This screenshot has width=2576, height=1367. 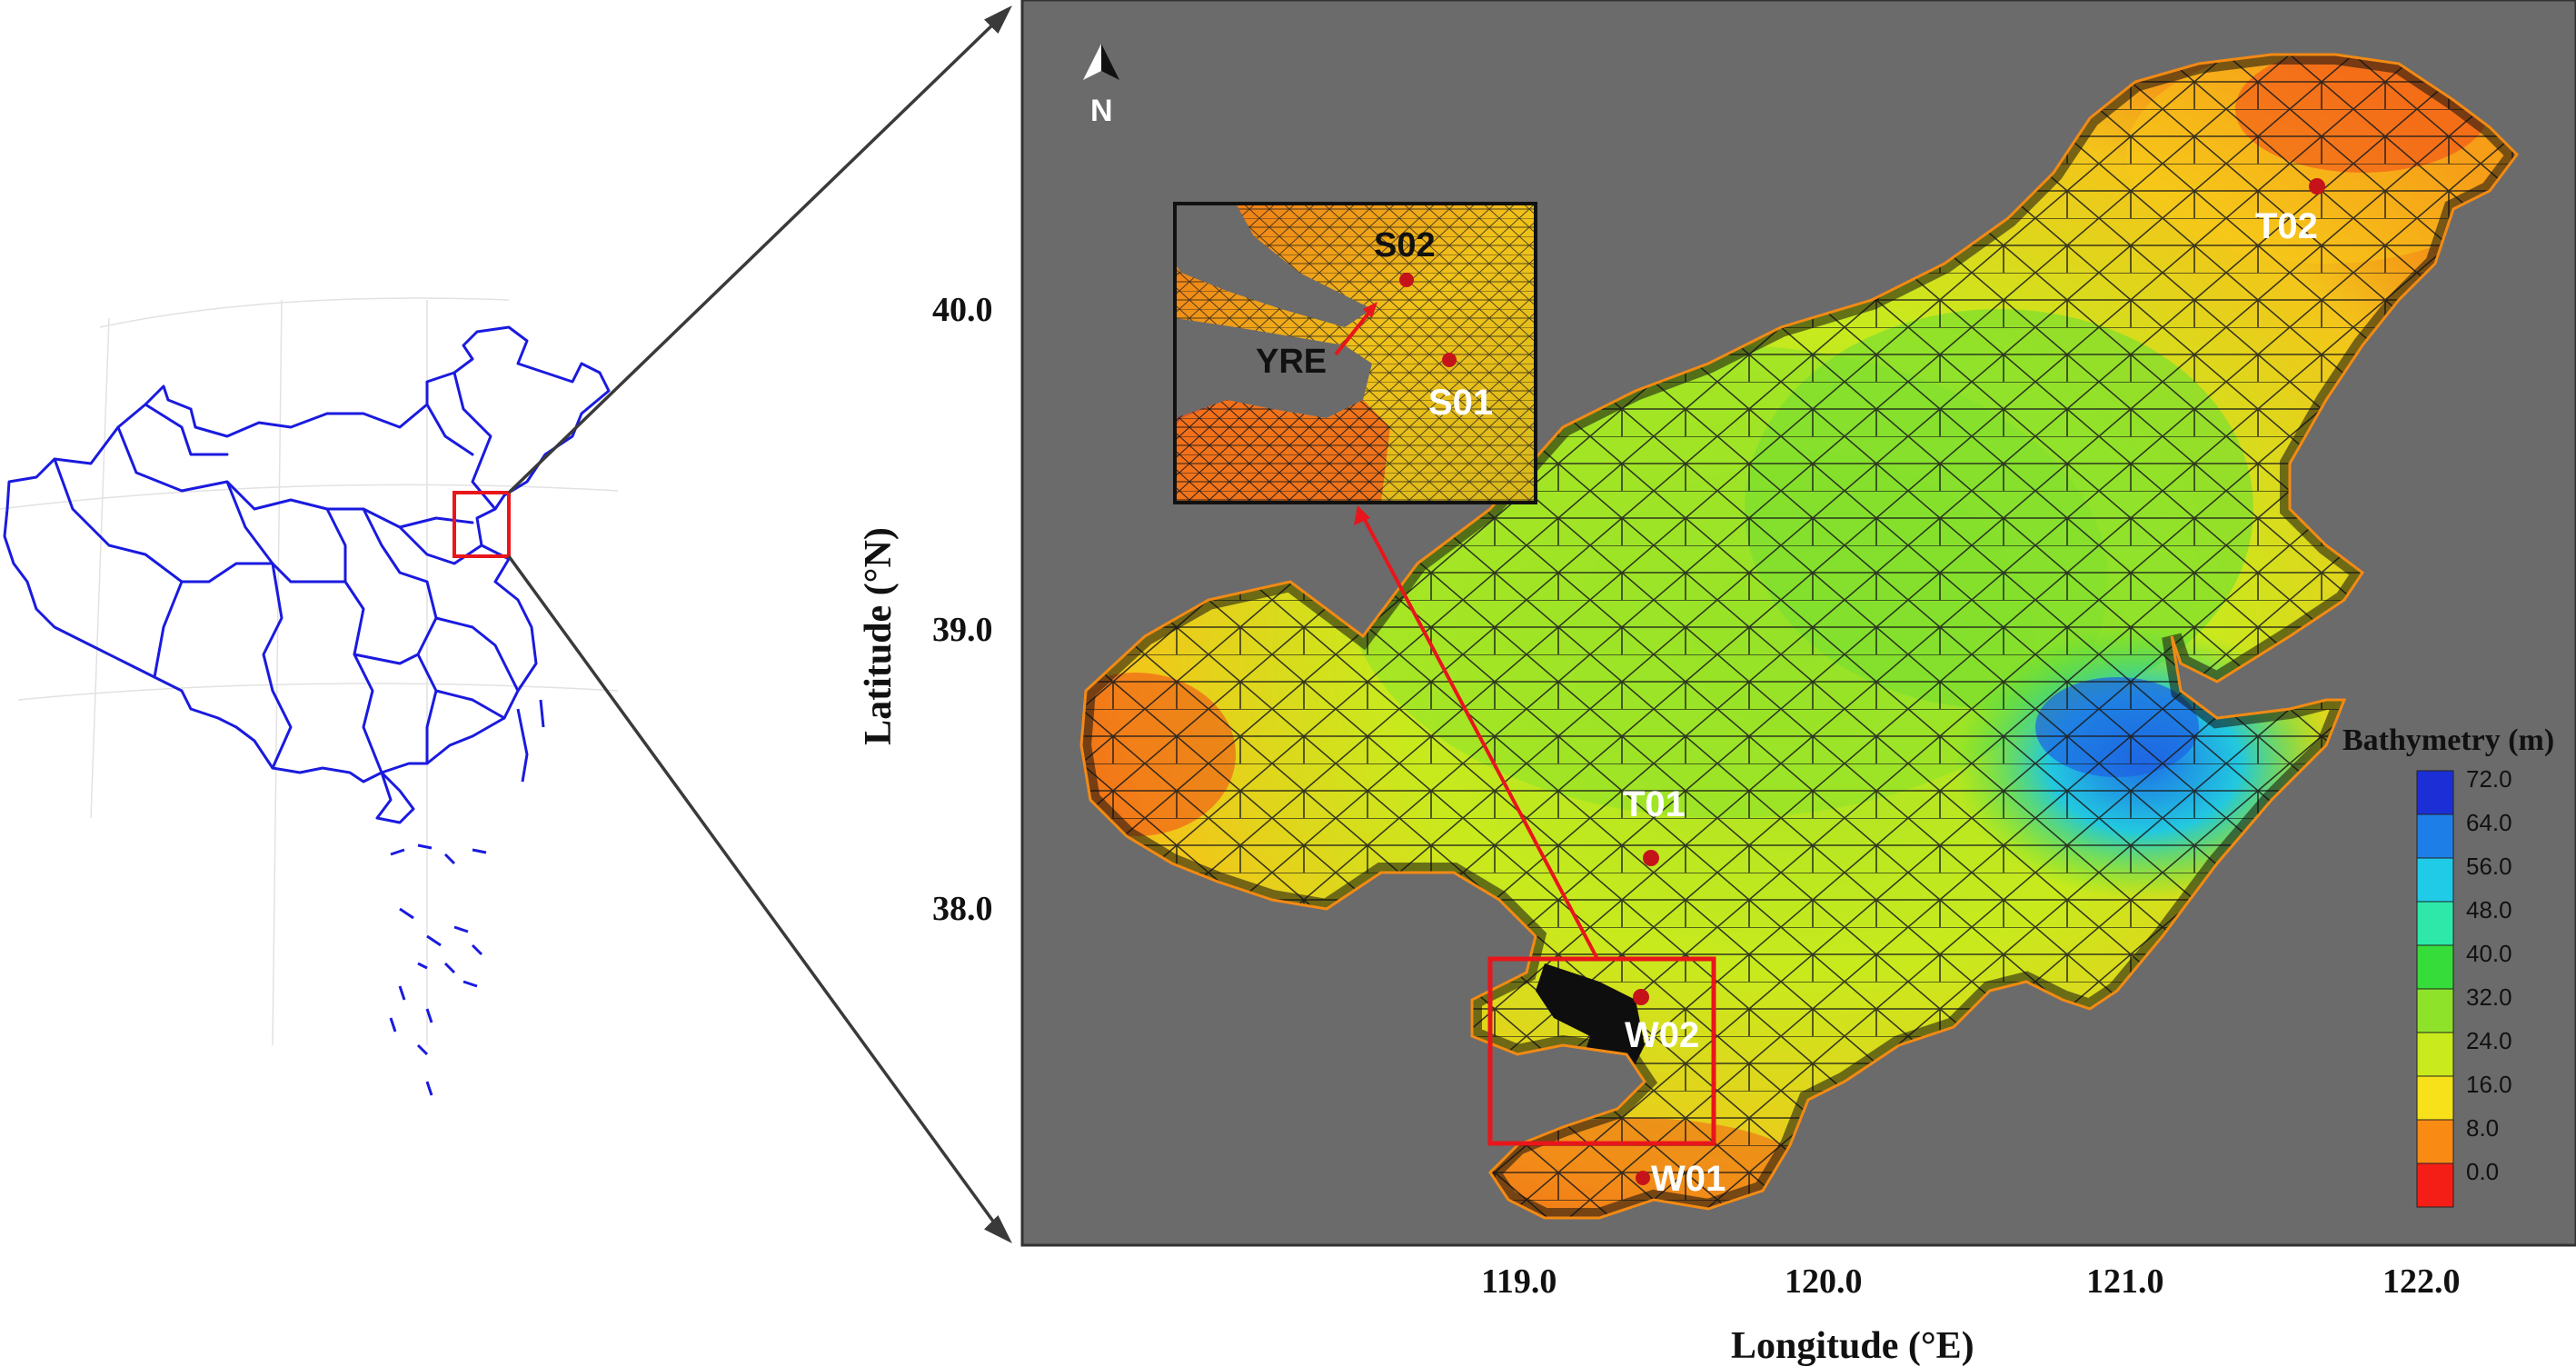 I want to click on y-axis-label: Latitude (°N), so click(x=879, y=636).